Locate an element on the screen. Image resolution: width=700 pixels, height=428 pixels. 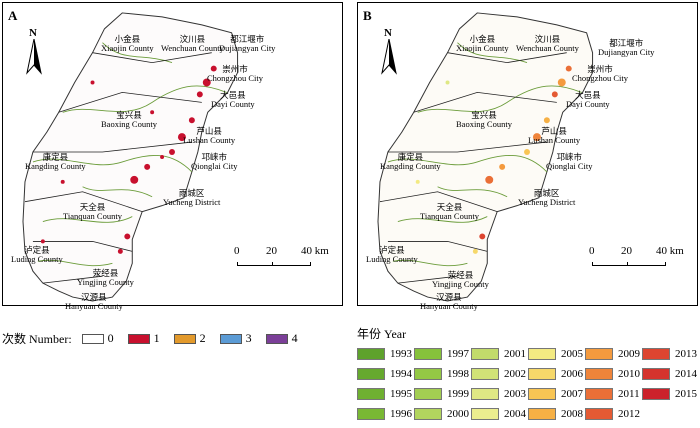
legend-year-item: 2015 is located at coordinates (669, 394).